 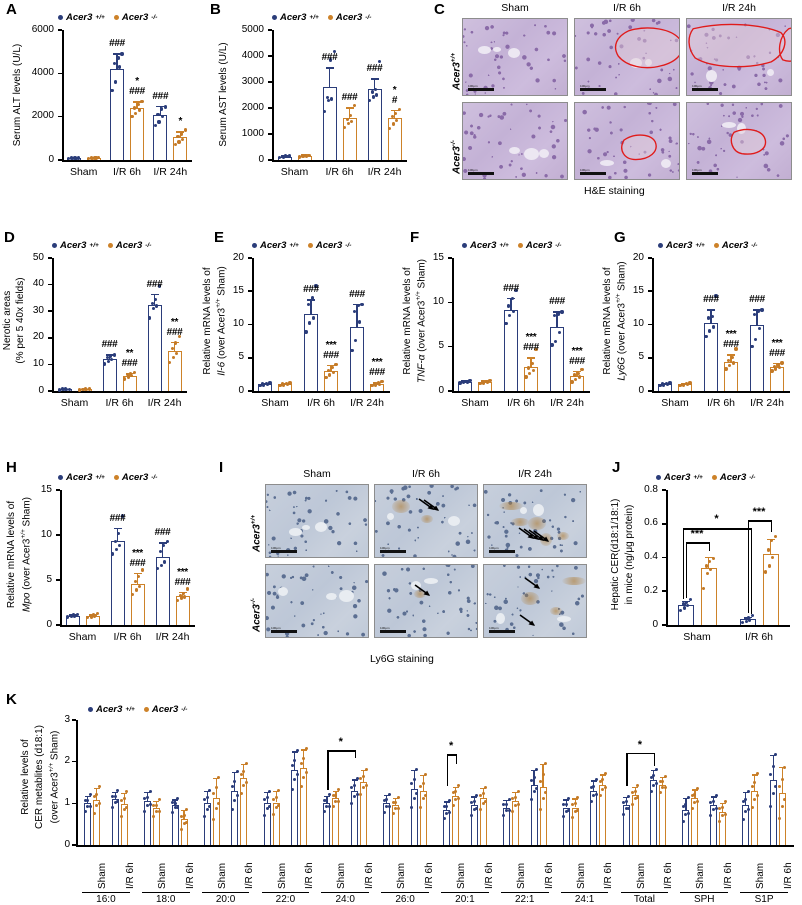 I want to click on panel-e-label: E, so click(x=219, y=237).